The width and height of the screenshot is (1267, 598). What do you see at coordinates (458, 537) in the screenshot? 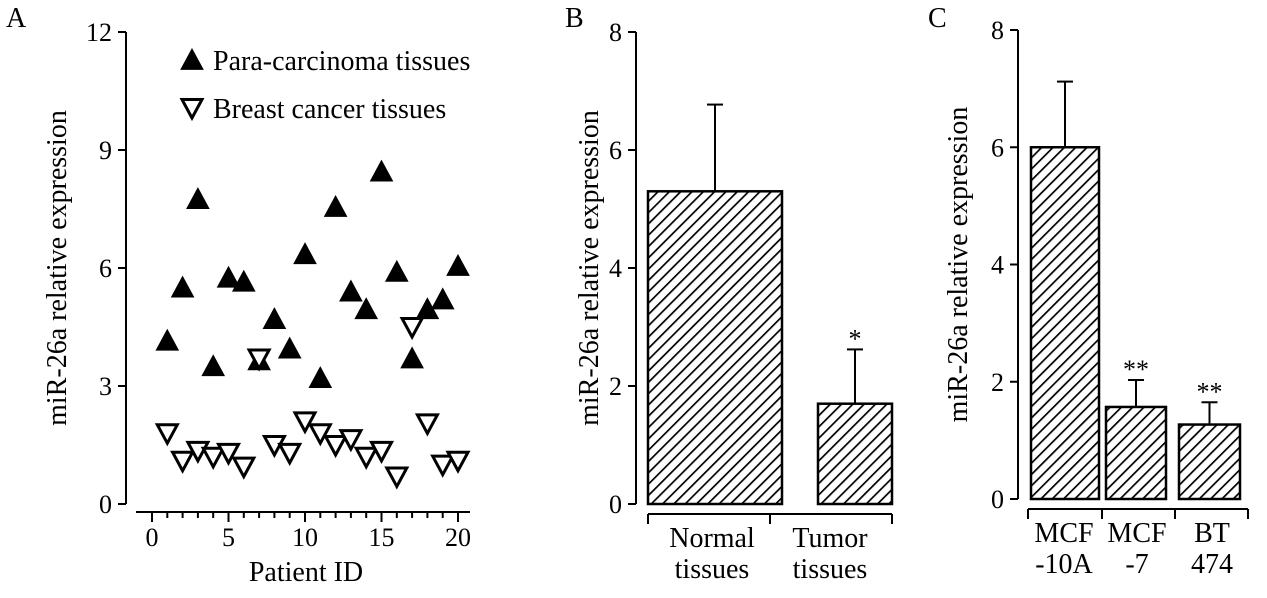
I see `x-tick-label: 20` at bounding box center [458, 537].